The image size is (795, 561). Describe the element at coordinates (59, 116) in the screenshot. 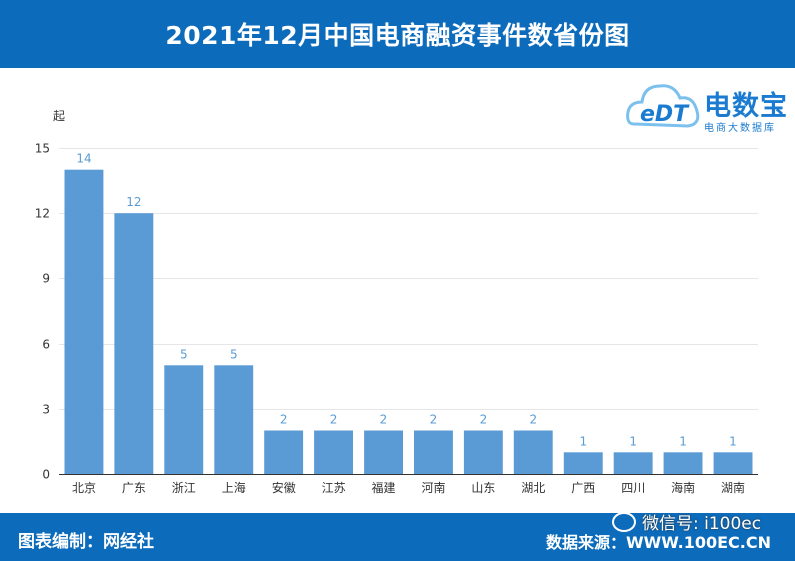

I see `y-axis-label: 起` at that location.